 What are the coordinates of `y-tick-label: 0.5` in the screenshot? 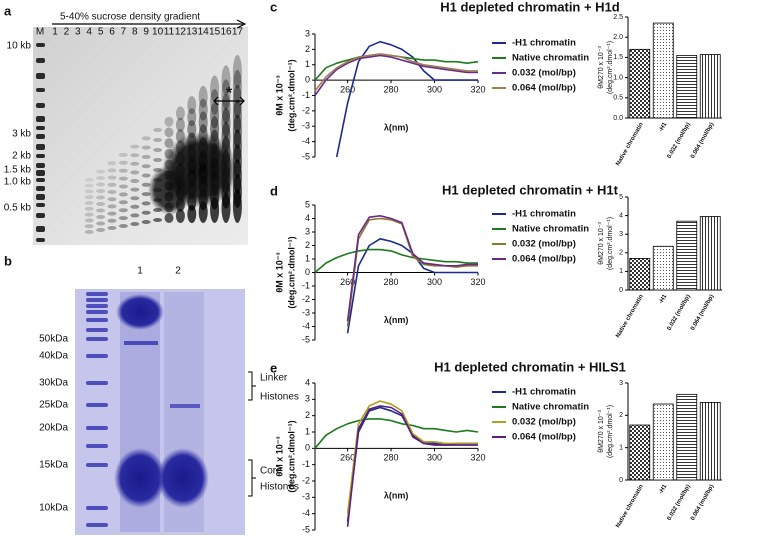 It's located at (618, 98).